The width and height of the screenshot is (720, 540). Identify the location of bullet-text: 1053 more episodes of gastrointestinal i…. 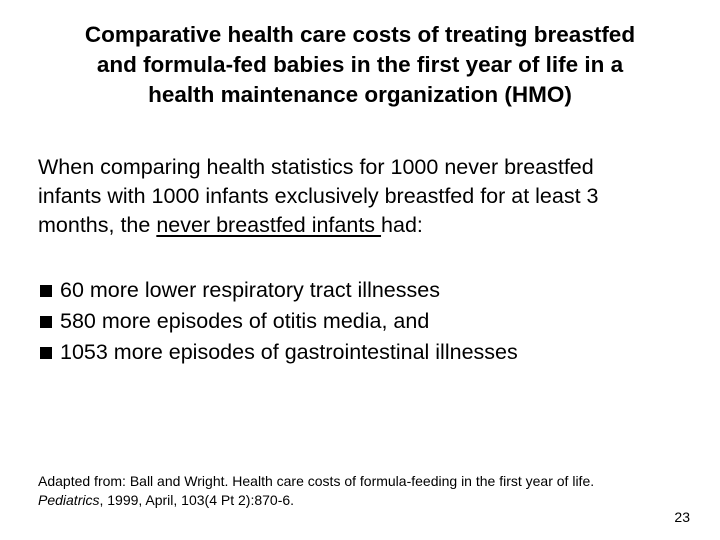
(289, 352).